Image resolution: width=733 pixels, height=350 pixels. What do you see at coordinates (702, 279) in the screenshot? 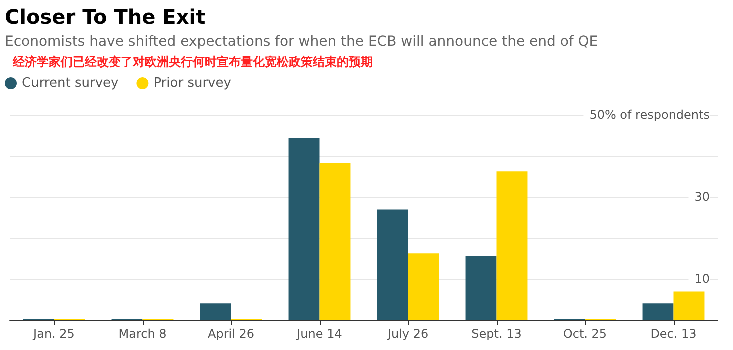
I see `y-tick-label: 10` at bounding box center [702, 279].